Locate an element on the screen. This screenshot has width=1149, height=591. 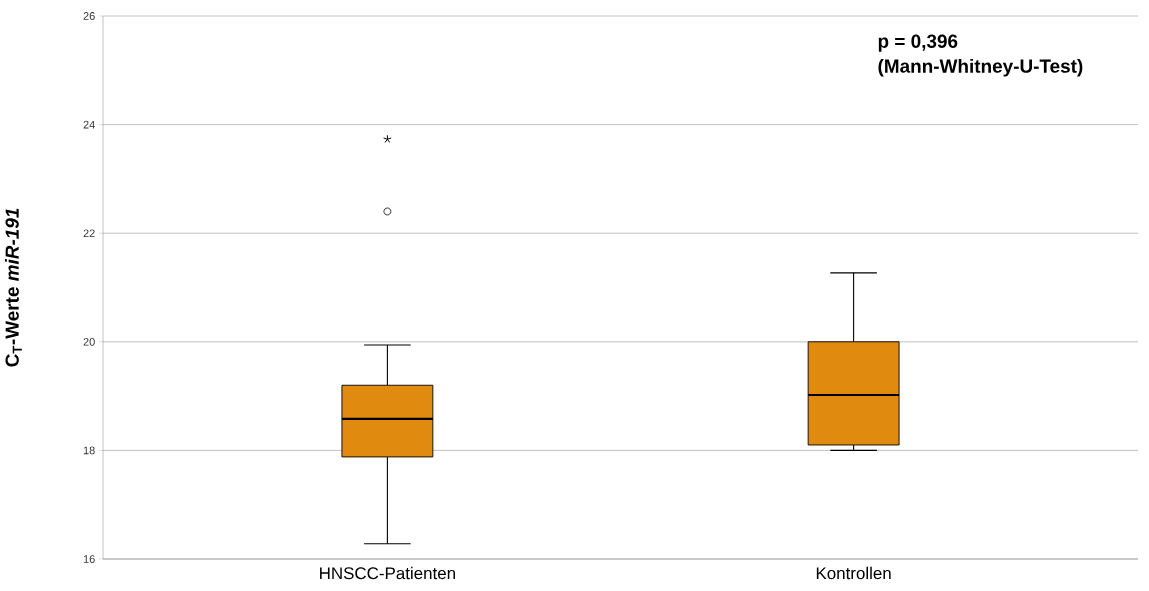
y-tick-label: 26 is located at coordinates (89, 16).